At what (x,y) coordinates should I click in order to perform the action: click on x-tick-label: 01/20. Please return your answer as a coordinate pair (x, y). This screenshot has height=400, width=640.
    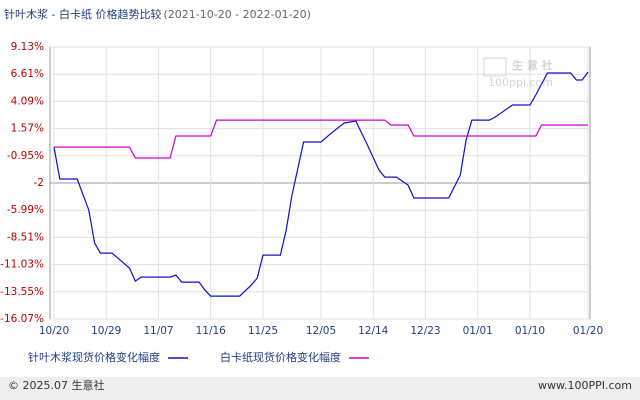
    Looking at the image, I should click on (588, 331).